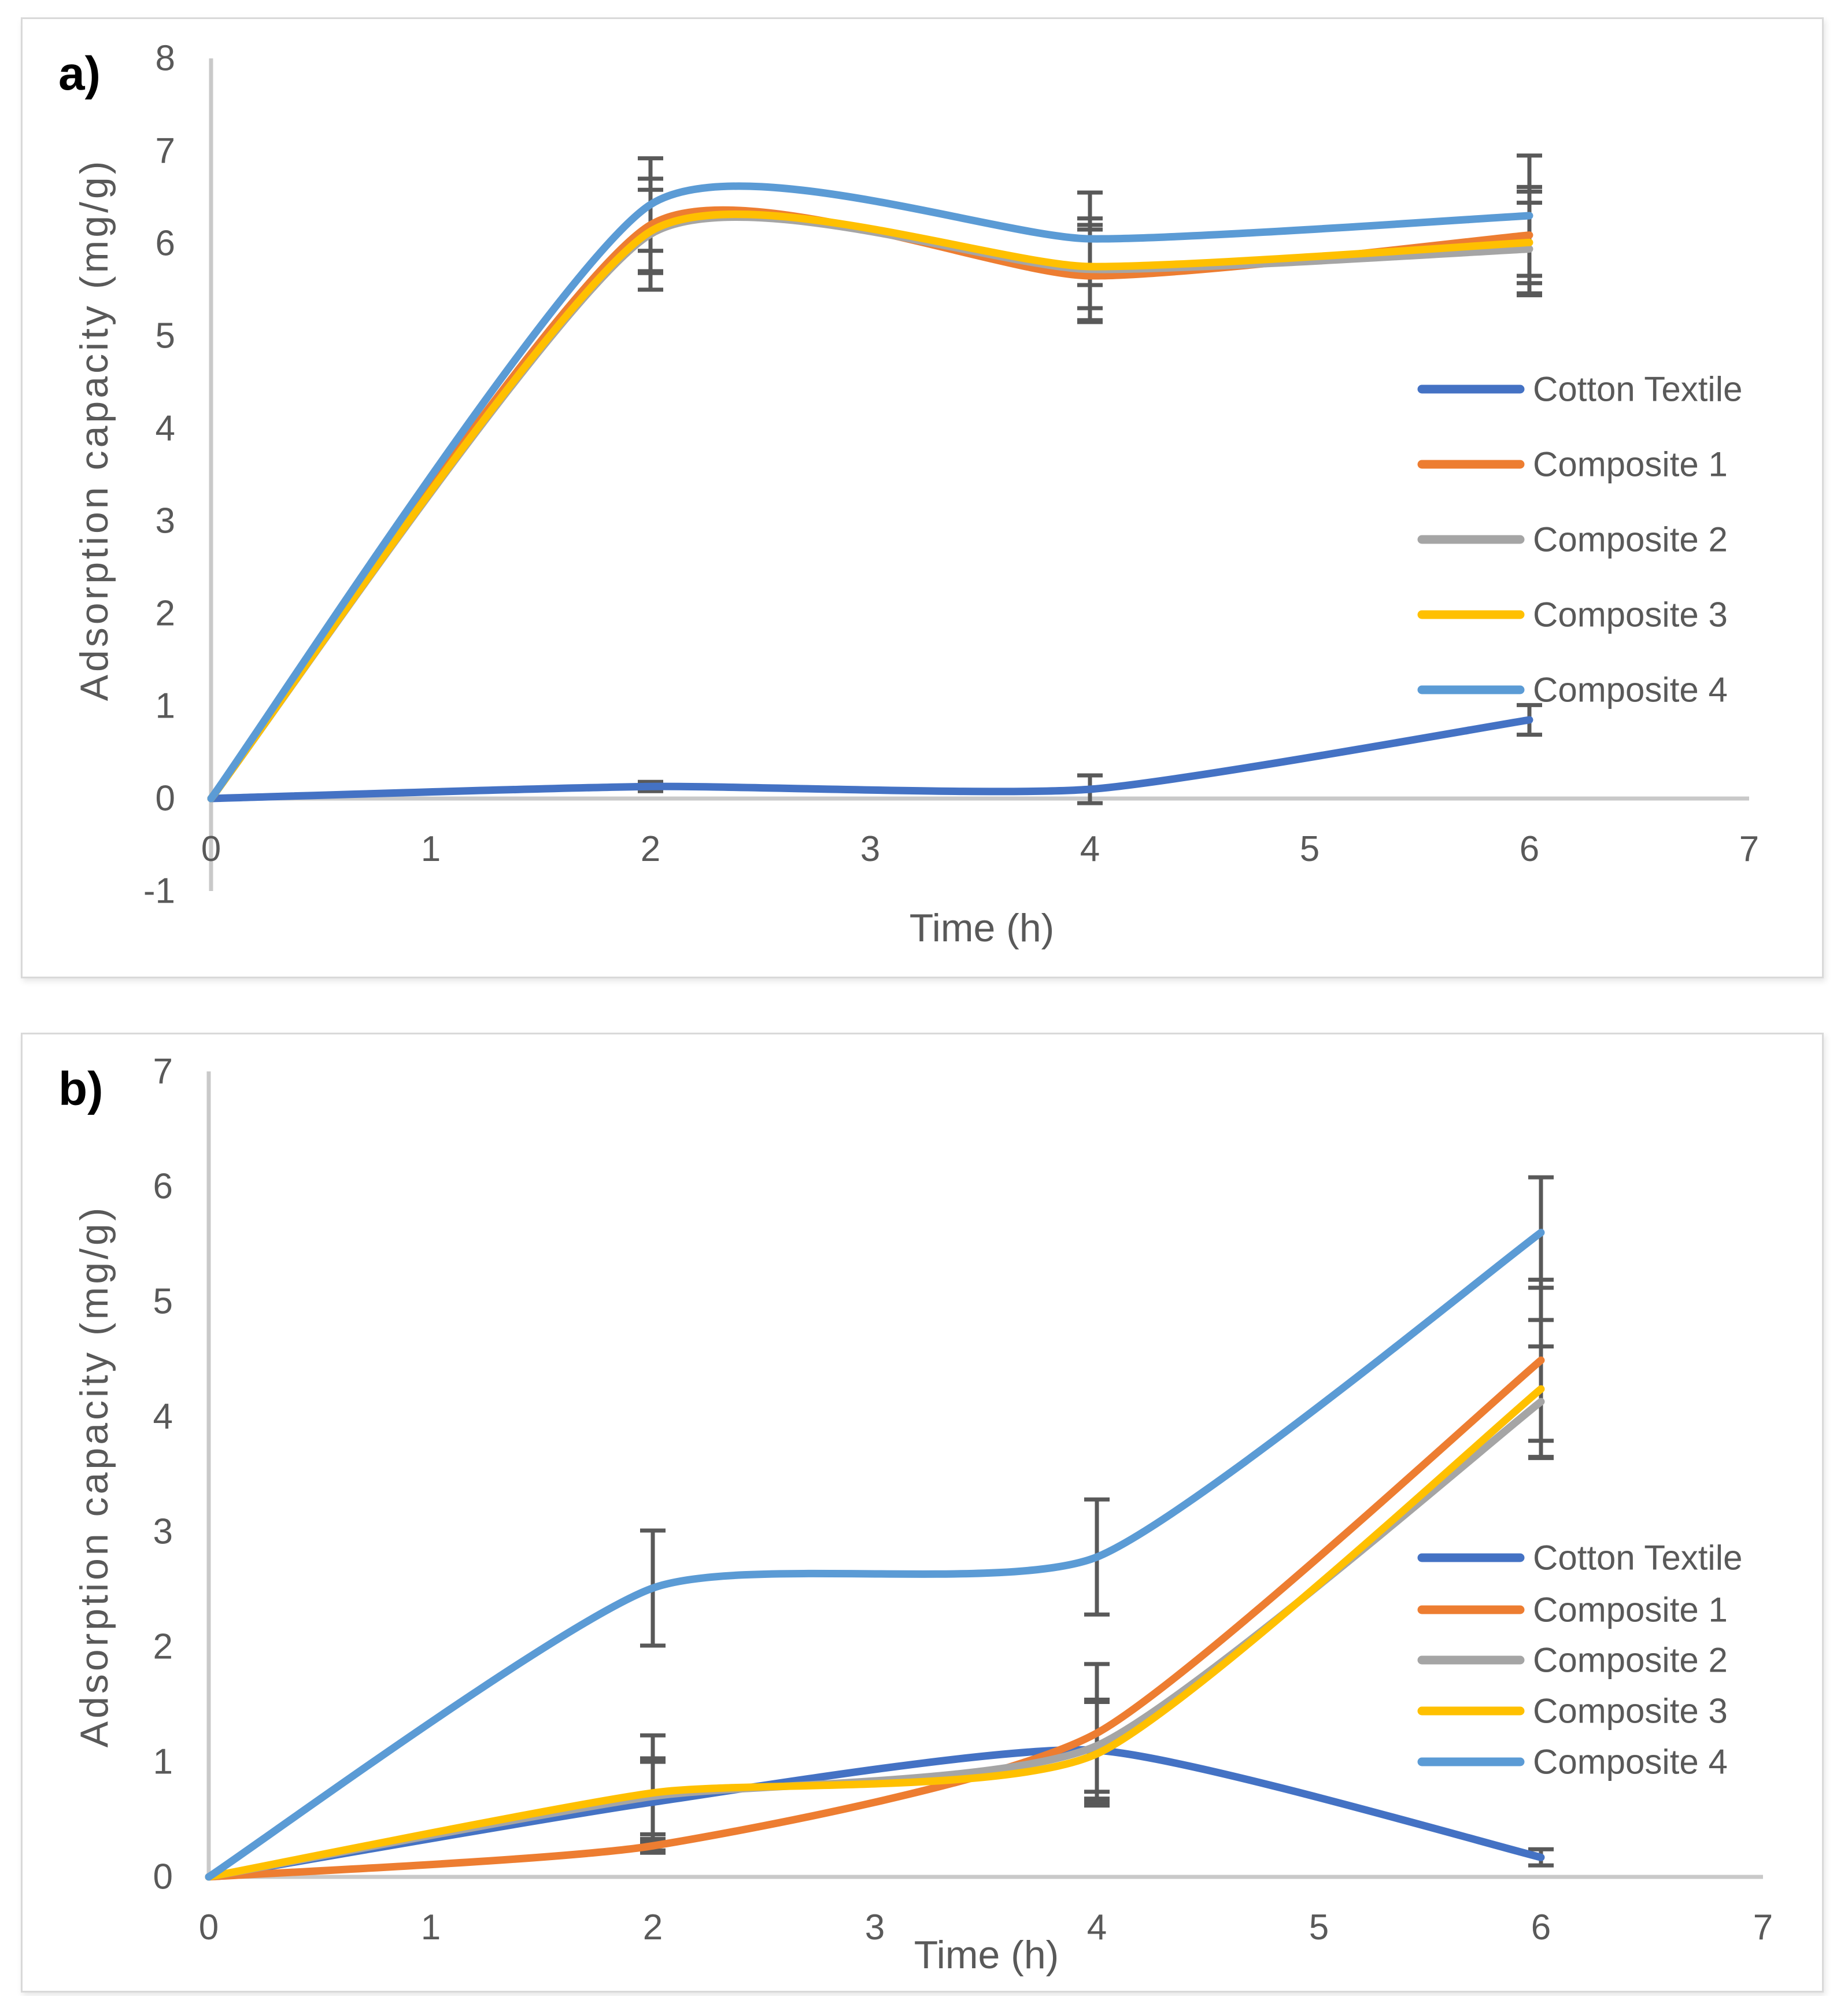 This screenshot has width=1848, height=1996. What do you see at coordinates (165, 59) in the screenshot?
I see `y-tick-label: 8` at bounding box center [165, 59].